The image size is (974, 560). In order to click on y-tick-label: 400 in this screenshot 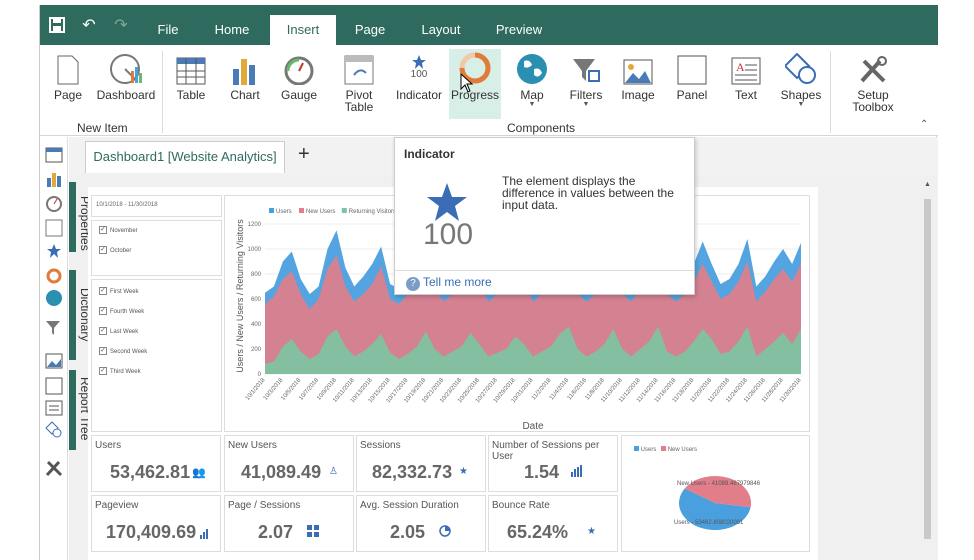, I will do `click(256, 325)`.